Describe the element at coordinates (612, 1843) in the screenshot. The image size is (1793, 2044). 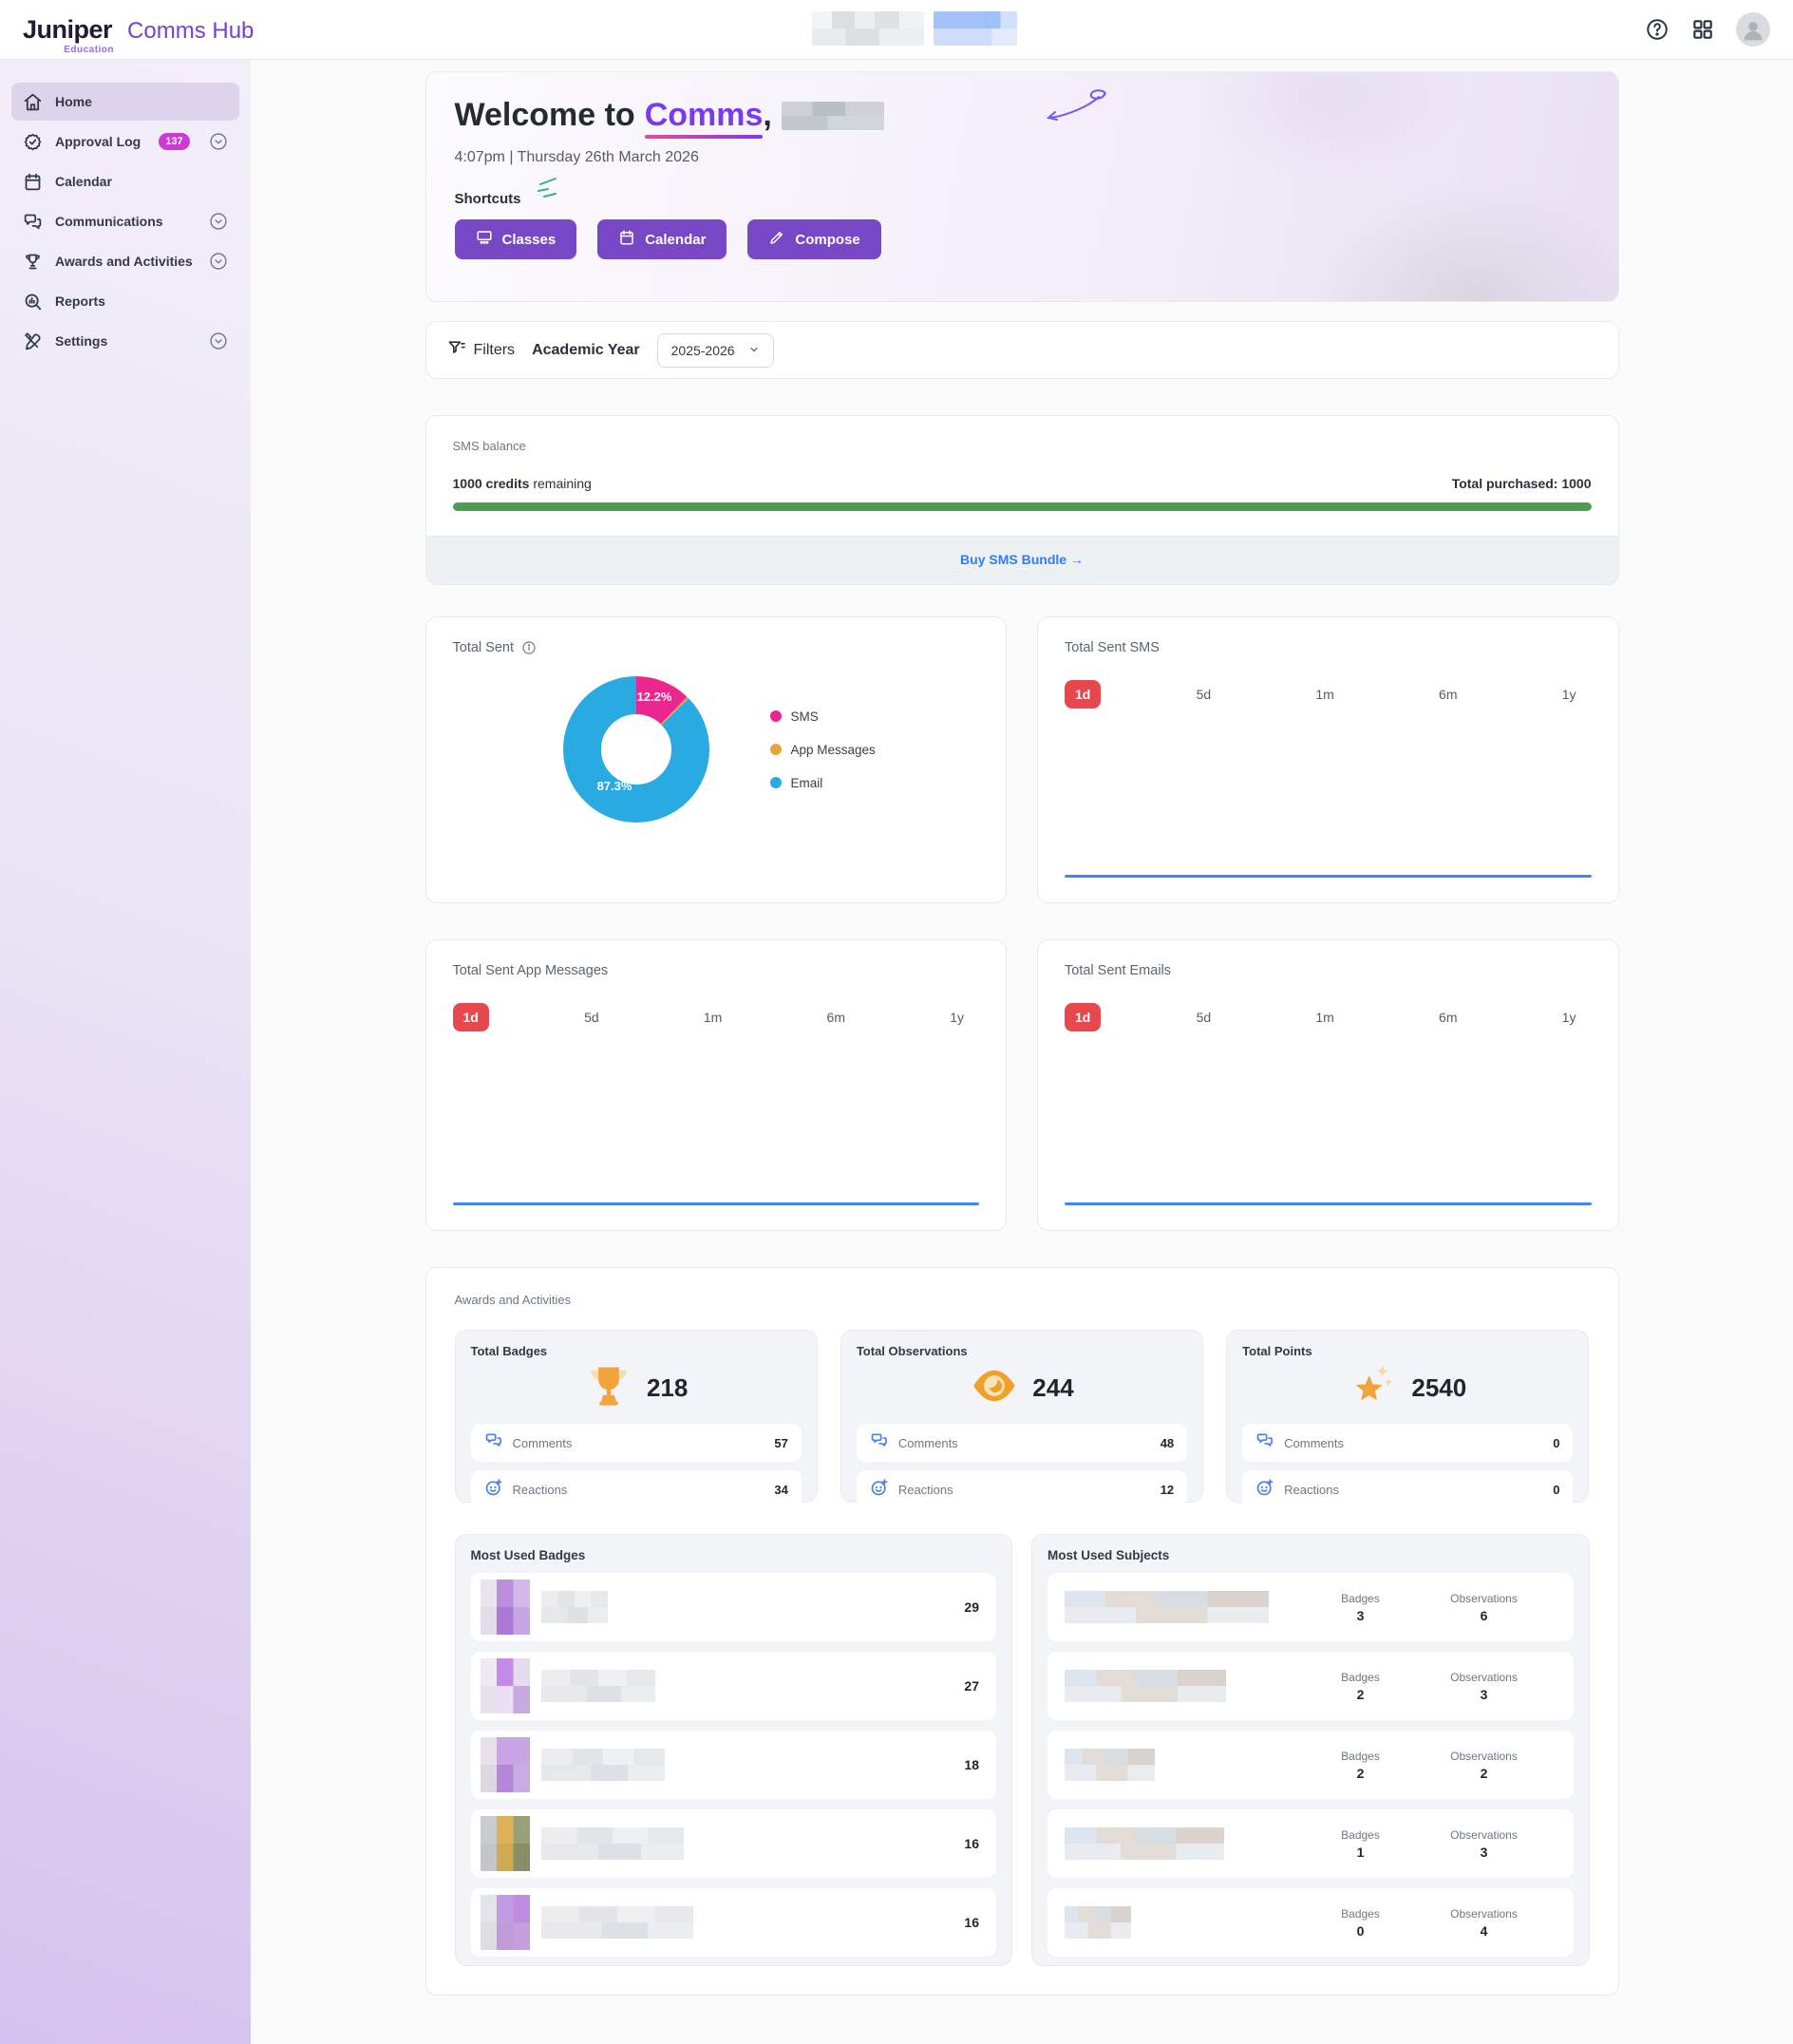
I see `redacted-badge-name` at that location.